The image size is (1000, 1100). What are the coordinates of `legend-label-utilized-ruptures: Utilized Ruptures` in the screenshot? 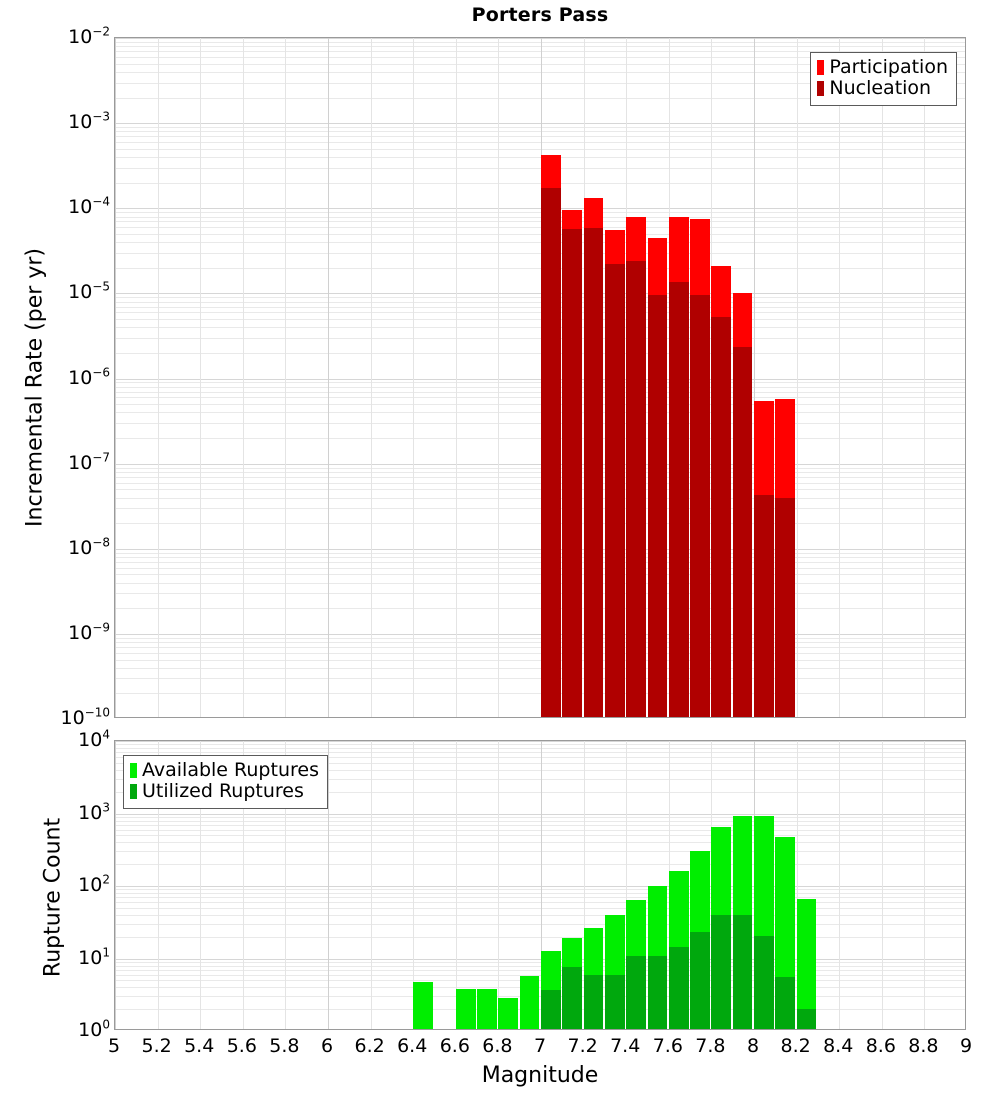 It's located at (223, 791).